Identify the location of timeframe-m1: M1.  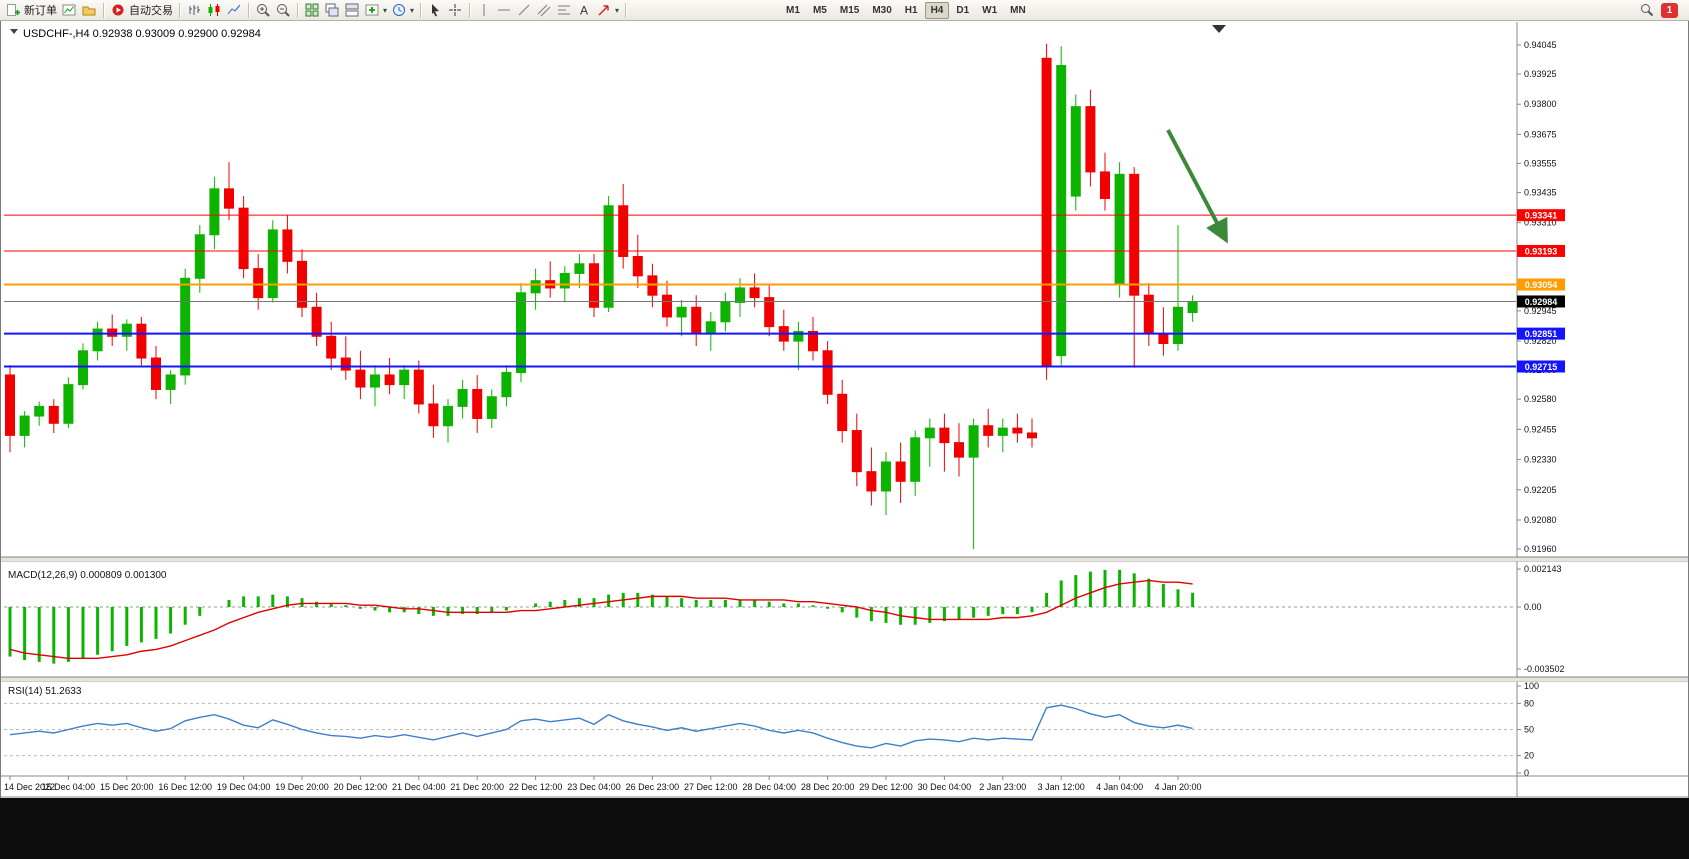
(793, 10).